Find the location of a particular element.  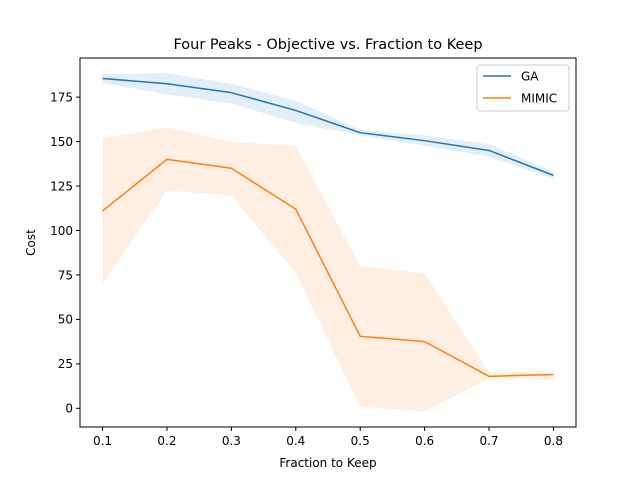

x-tick-label: 0.2 is located at coordinates (166, 441).